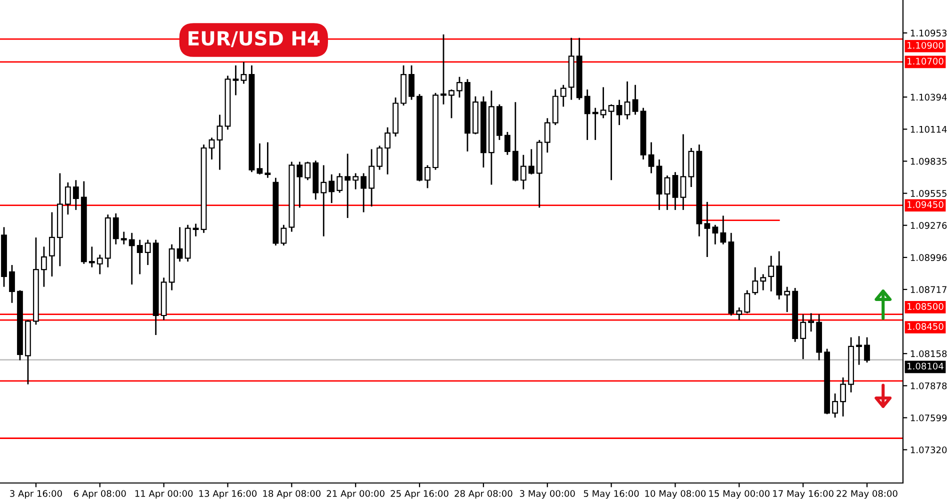 This screenshot has width=950, height=500. Describe the element at coordinates (675, 494) in the screenshot. I see `x-tick-label: 10 May 08:00` at that location.